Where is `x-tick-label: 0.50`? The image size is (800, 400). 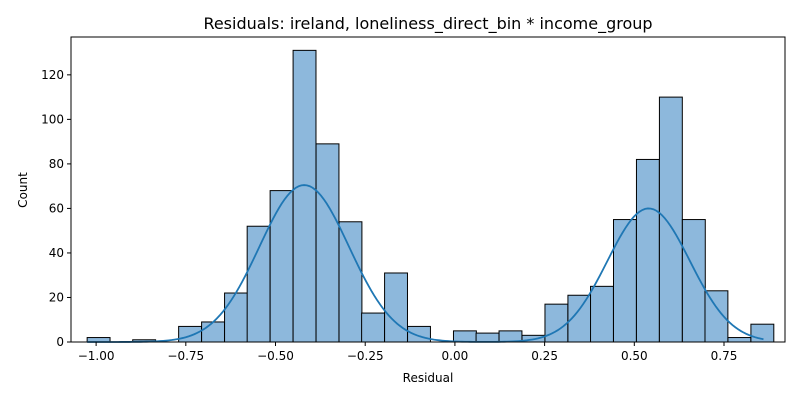
x-tick-label: 0.50 is located at coordinates (634, 356).